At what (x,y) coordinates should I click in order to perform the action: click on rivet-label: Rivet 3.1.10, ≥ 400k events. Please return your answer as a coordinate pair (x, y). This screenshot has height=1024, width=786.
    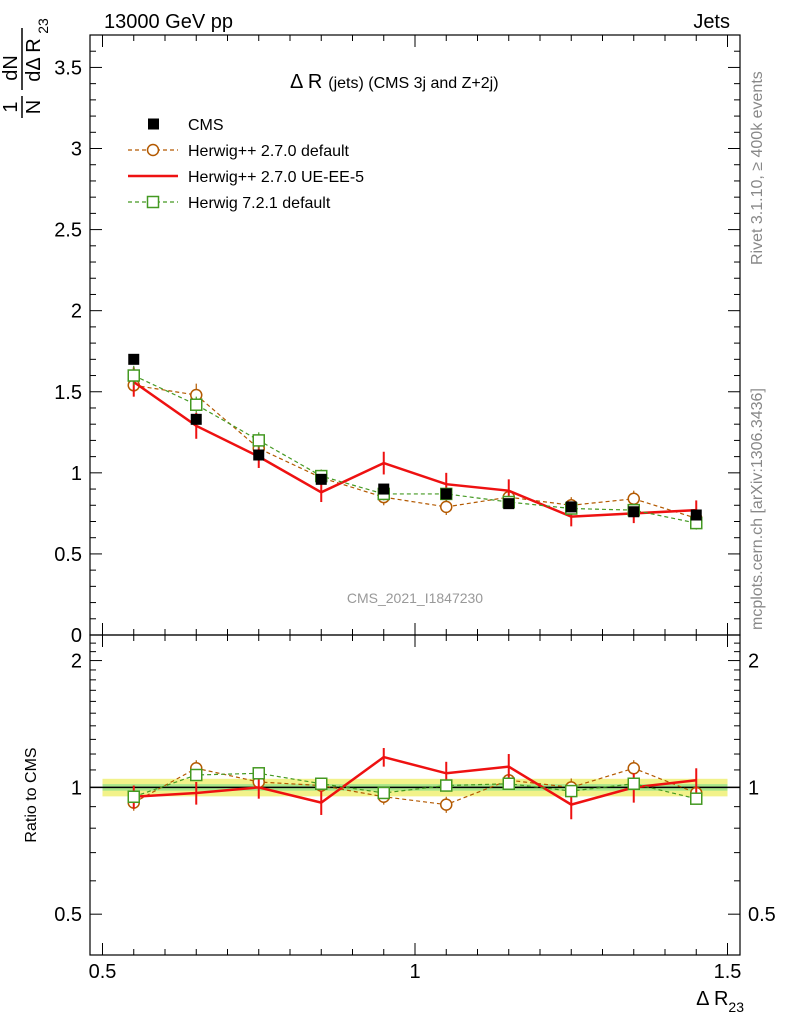
    Looking at the image, I should click on (757, 168).